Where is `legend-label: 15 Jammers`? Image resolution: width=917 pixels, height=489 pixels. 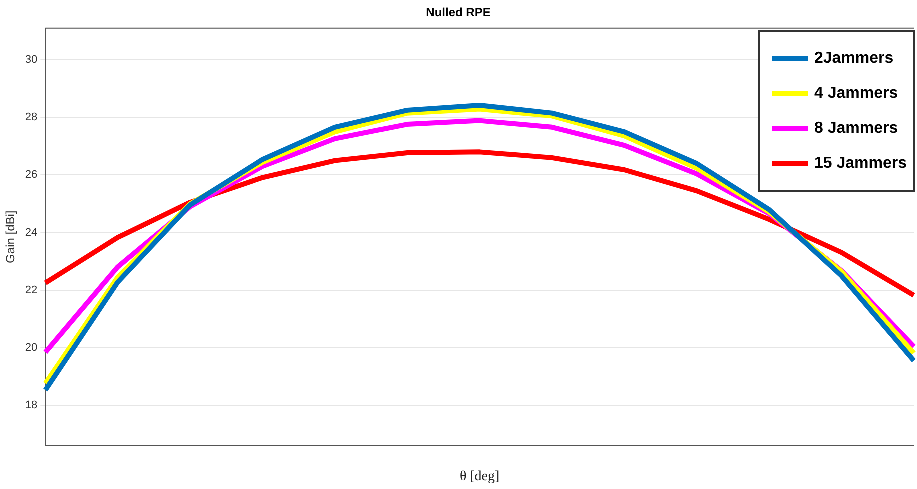
legend-label: 15 Jammers is located at coordinates (860, 163).